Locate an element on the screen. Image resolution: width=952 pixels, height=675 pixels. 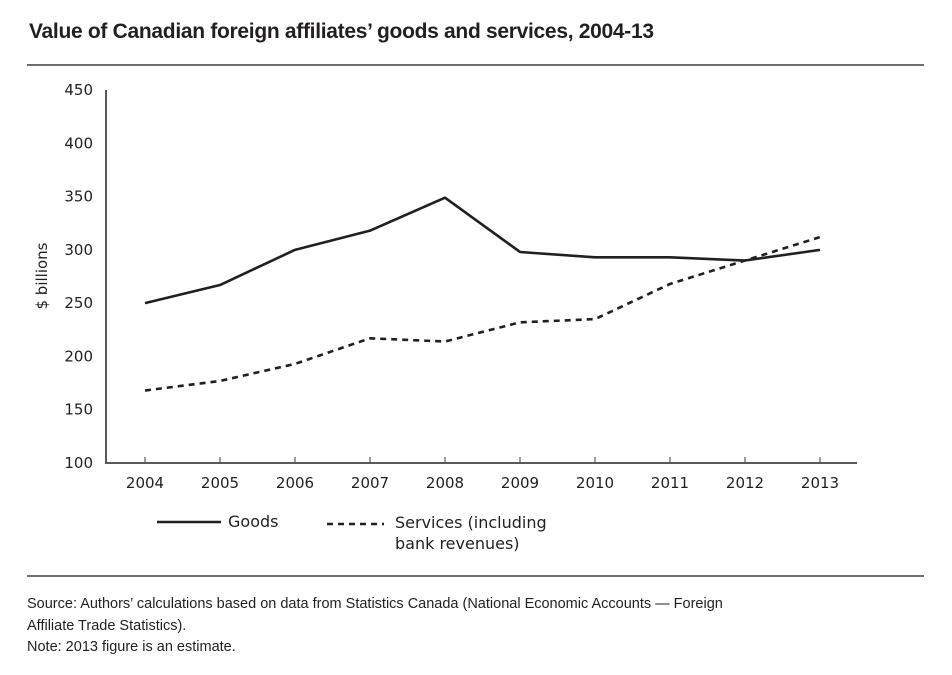
y-tick-label: 450 is located at coordinates (78, 90).